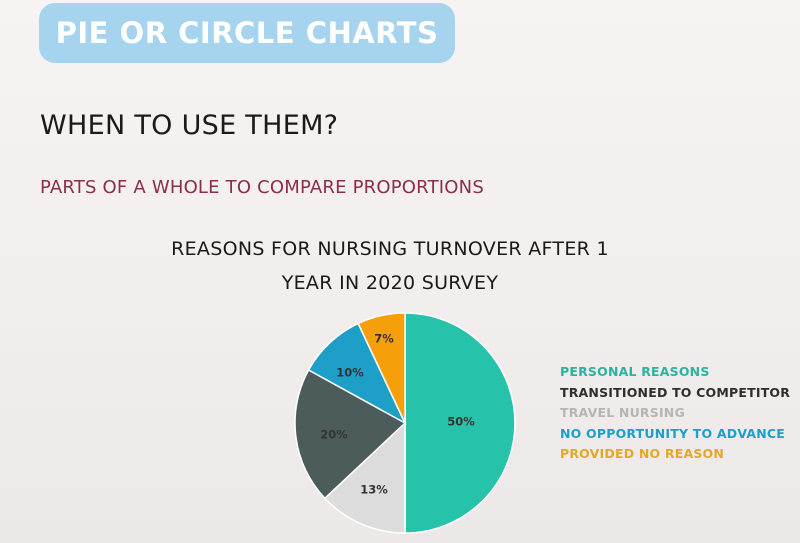 This screenshot has width=800, height=543. Describe the element at coordinates (675, 392) in the screenshot. I see `legend-item-transitioned-to-competitor: TRANSITIONED TO COMPETITOR` at that location.